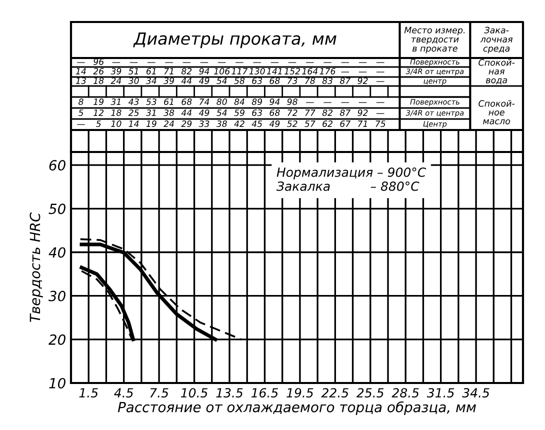 This screenshot has height=430, width=545. I want to click on annotation: Нормализация – 900°C, so click(351, 173).